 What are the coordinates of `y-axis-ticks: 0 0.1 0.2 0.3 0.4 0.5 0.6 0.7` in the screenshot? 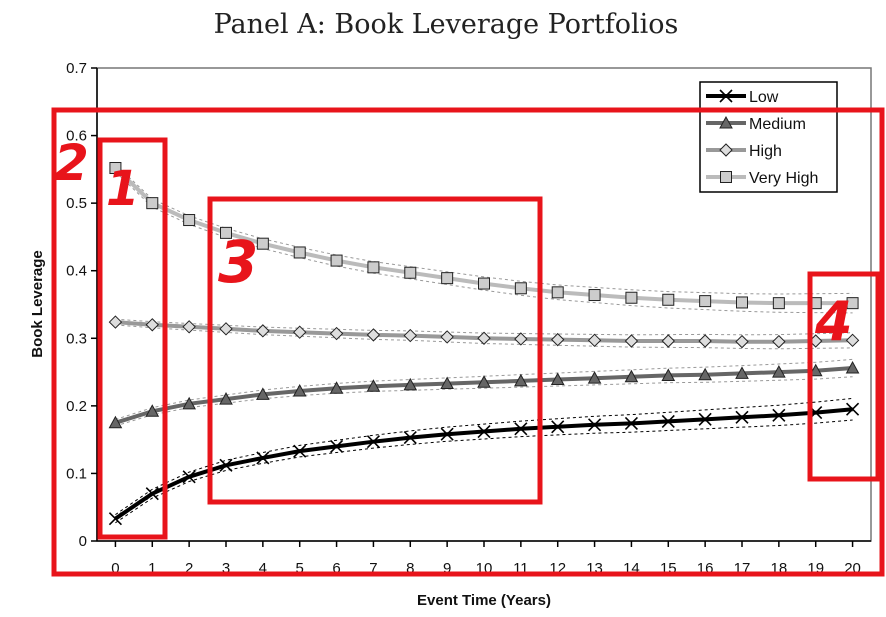 It's located at (81, 305).